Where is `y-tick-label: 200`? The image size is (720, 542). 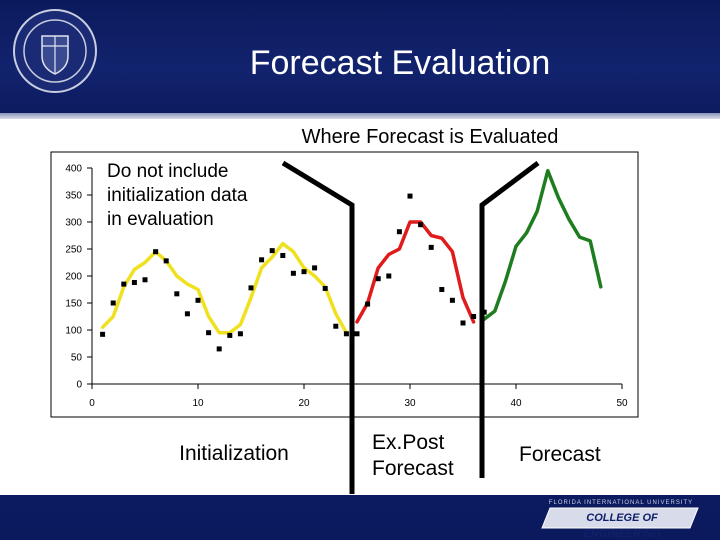 y-tick-label: 200 is located at coordinates (73, 277).